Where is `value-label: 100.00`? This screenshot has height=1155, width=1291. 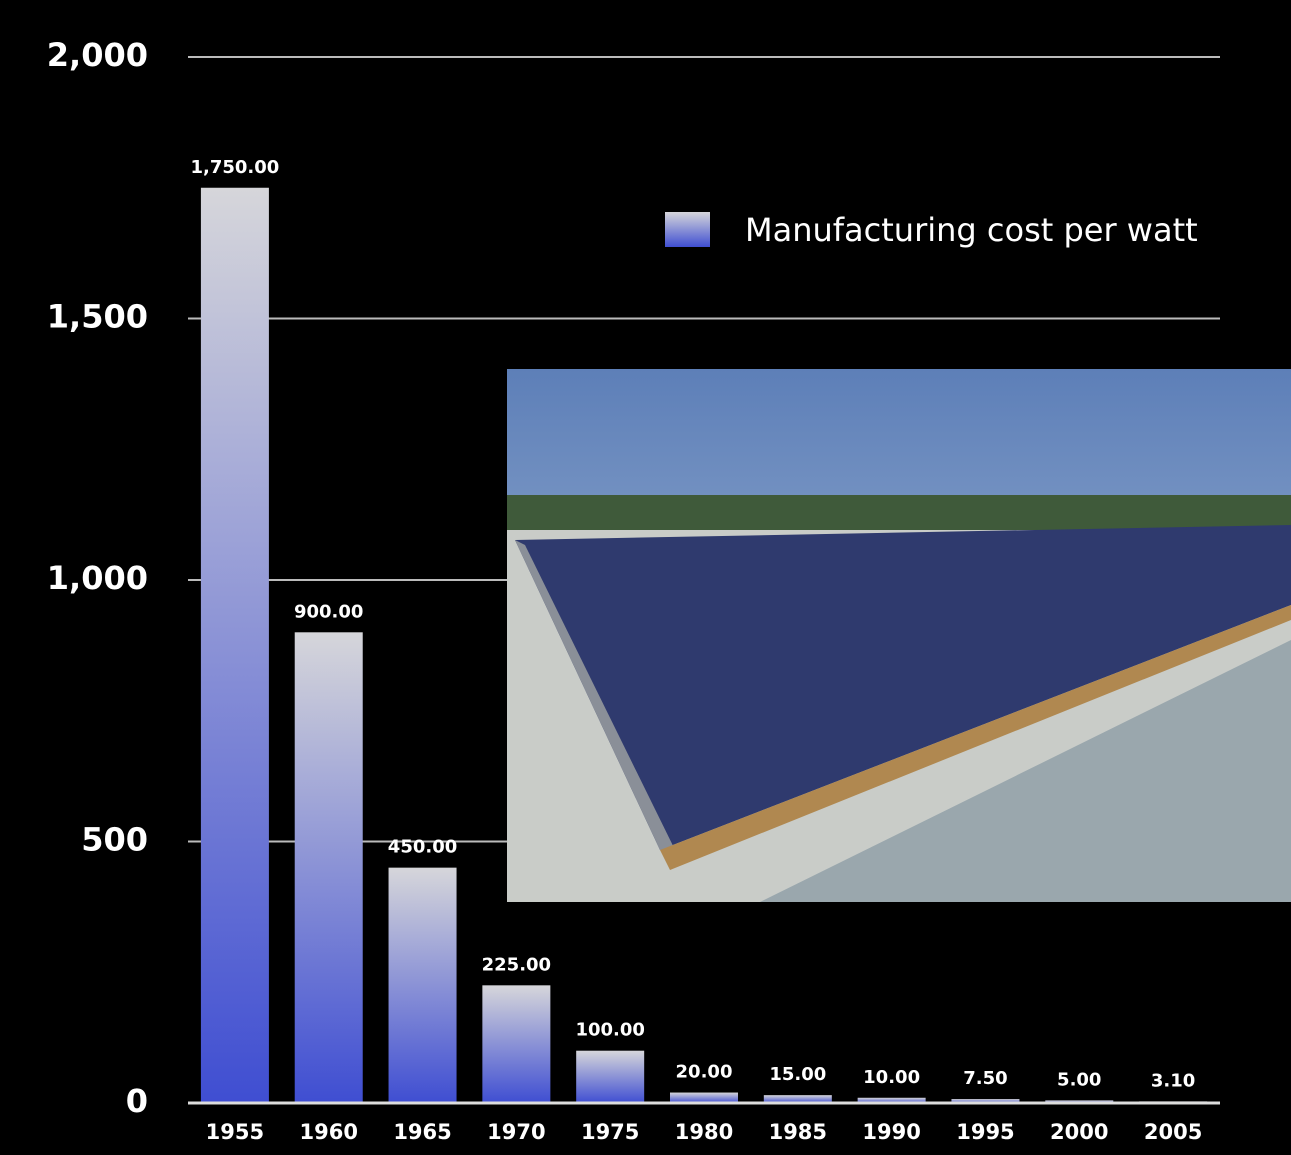 value-label: 100.00 is located at coordinates (609, 1030).